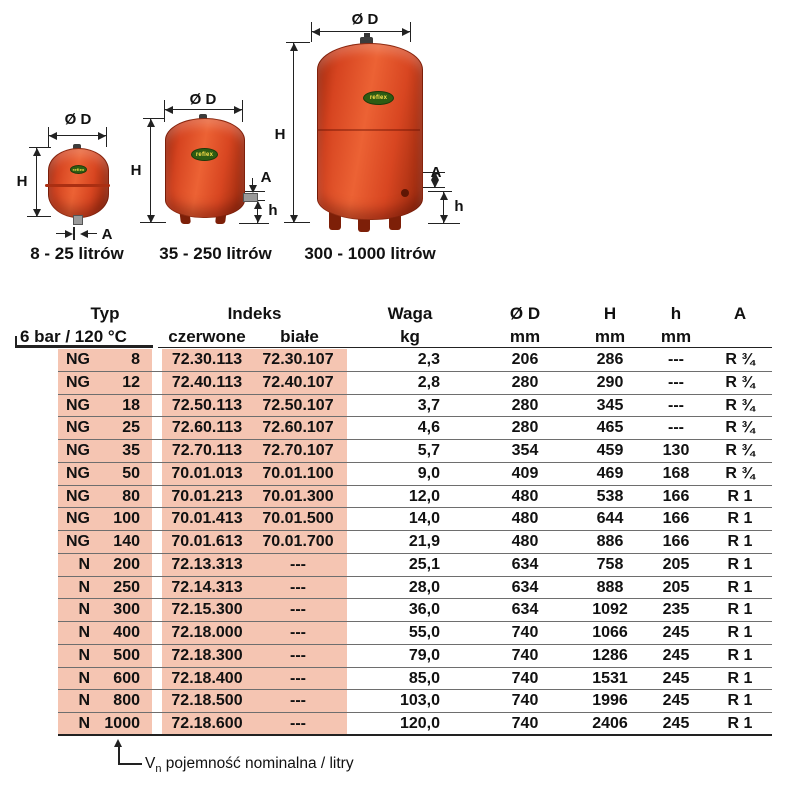 The image size is (800, 800). What do you see at coordinates (424, 519) in the screenshot?
I see `waga-value: 14,0` at bounding box center [424, 519].